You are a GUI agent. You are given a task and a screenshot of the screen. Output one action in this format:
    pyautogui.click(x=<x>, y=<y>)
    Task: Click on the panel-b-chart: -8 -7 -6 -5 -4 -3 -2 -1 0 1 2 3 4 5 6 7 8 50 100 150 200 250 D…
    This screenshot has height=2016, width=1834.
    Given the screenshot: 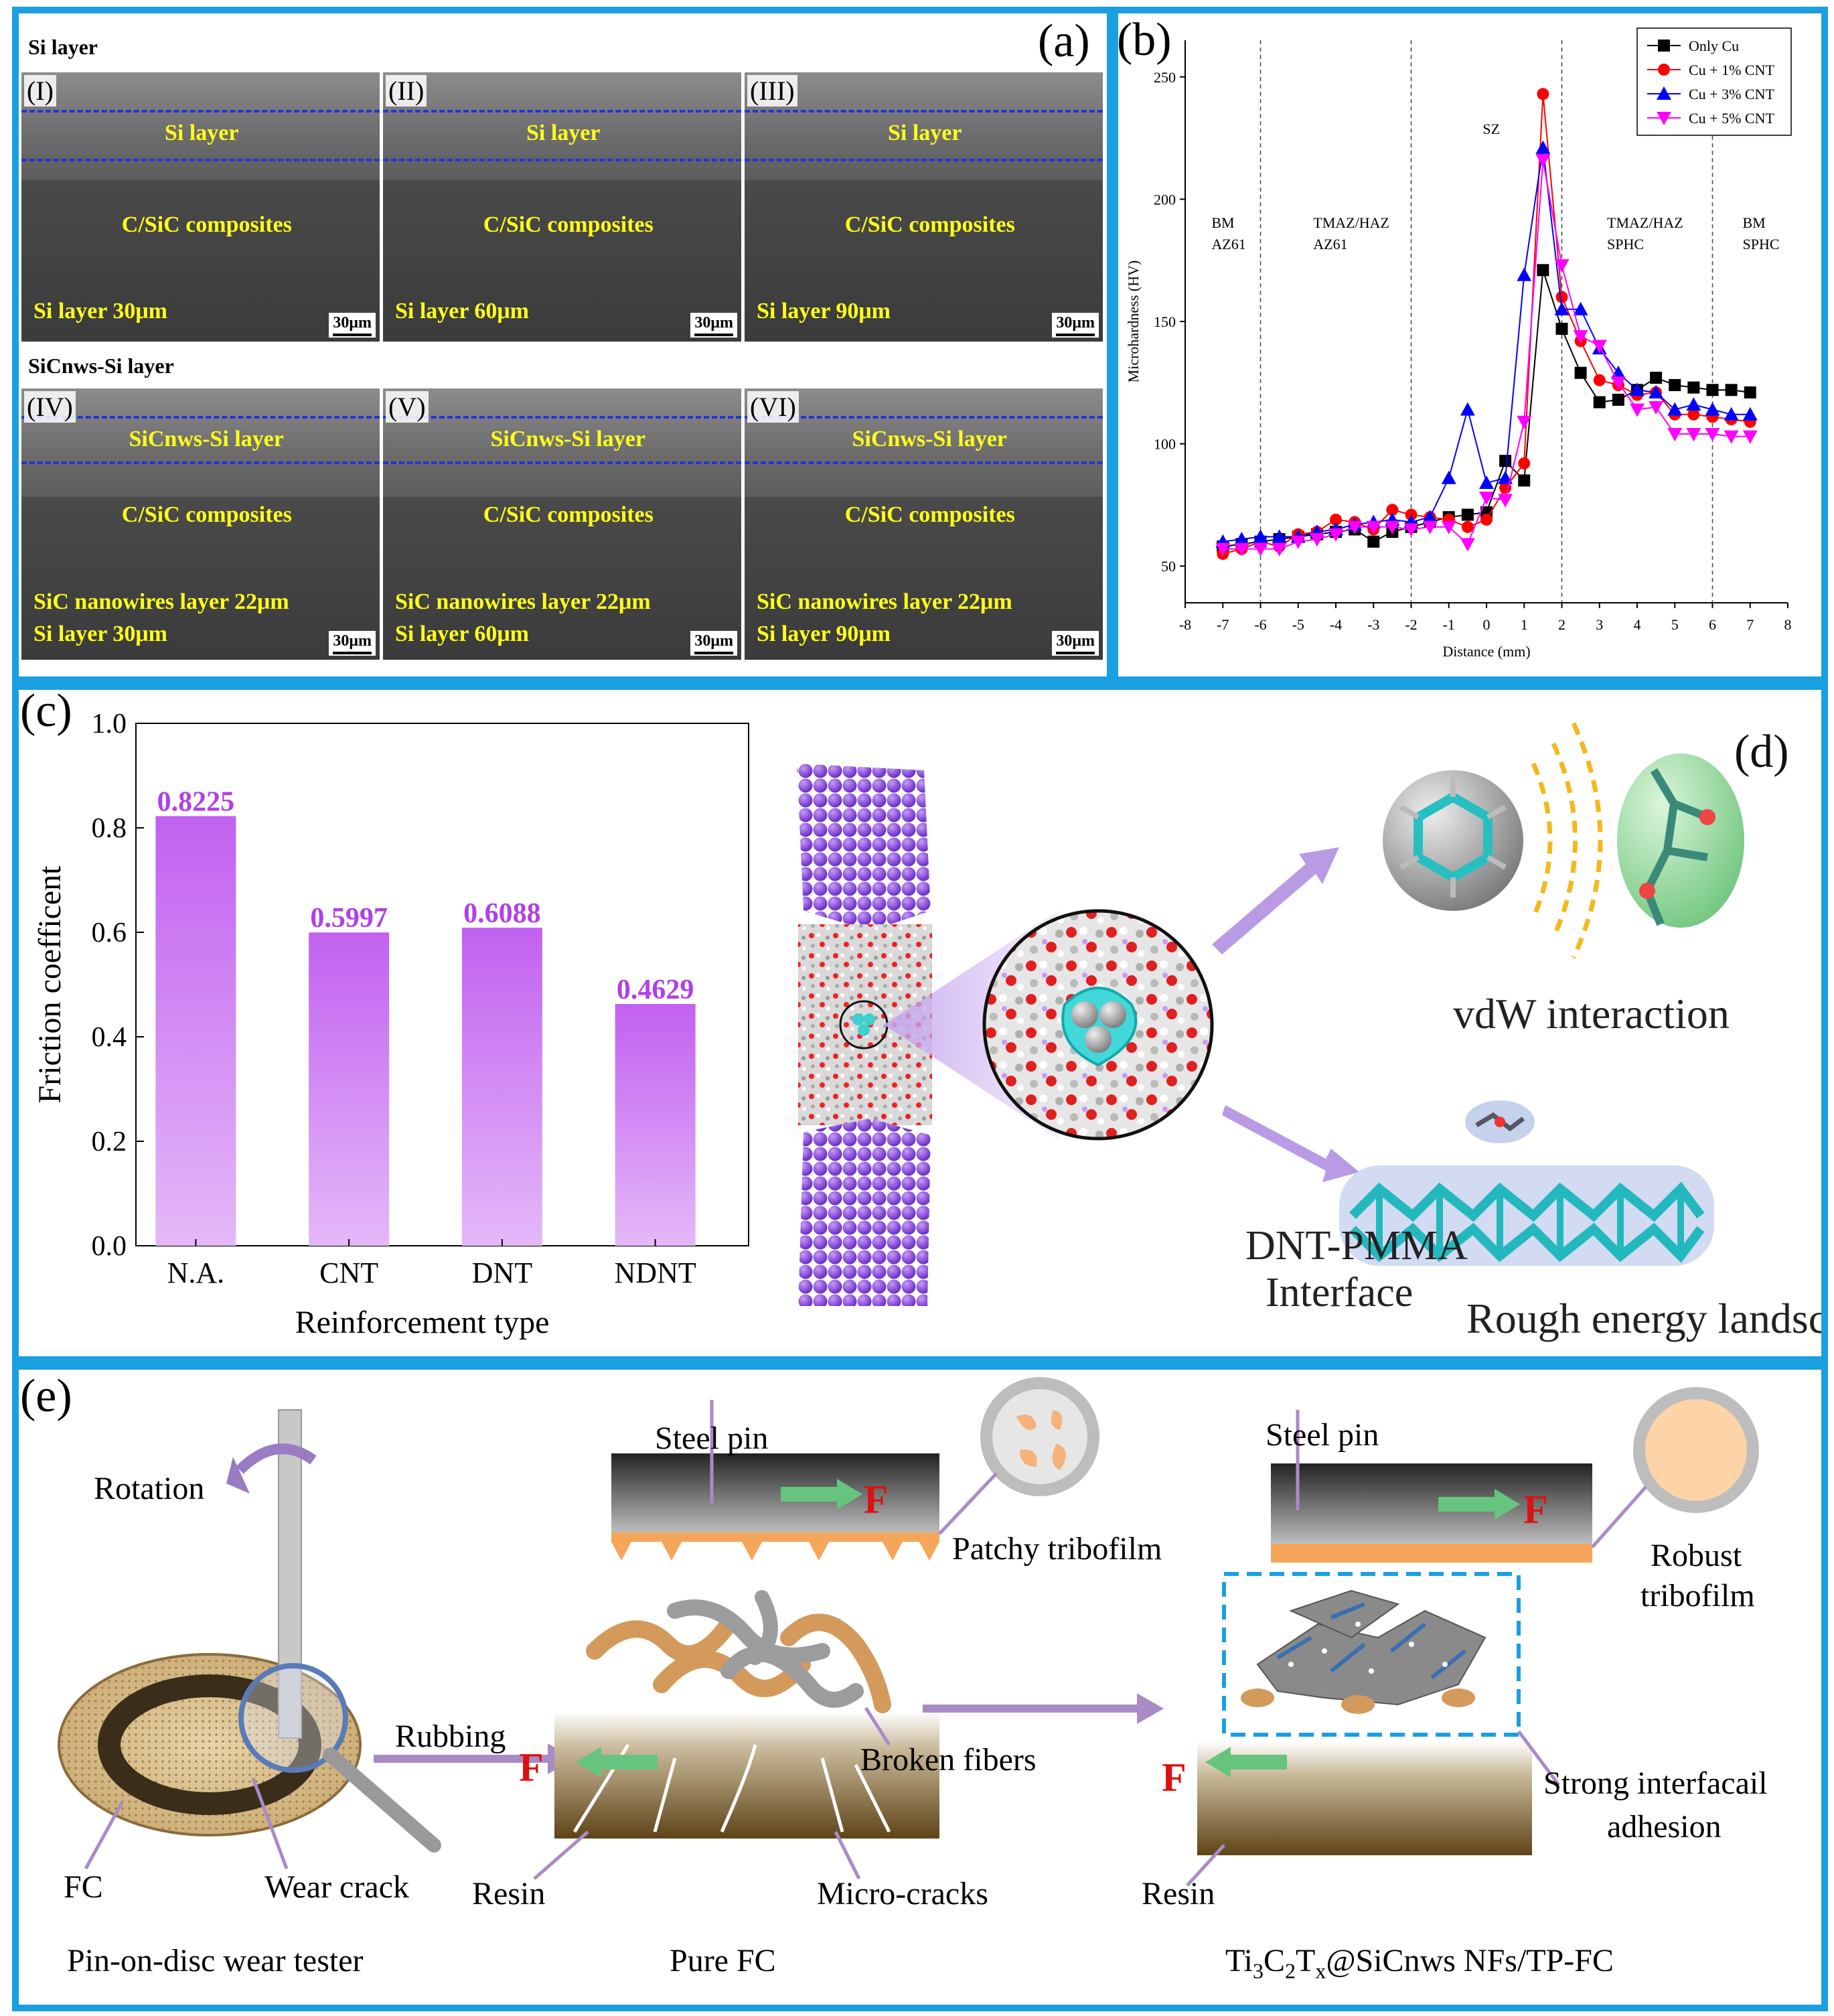 What is the action you would take?
    pyautogui.click(x=1458, y=343)
    